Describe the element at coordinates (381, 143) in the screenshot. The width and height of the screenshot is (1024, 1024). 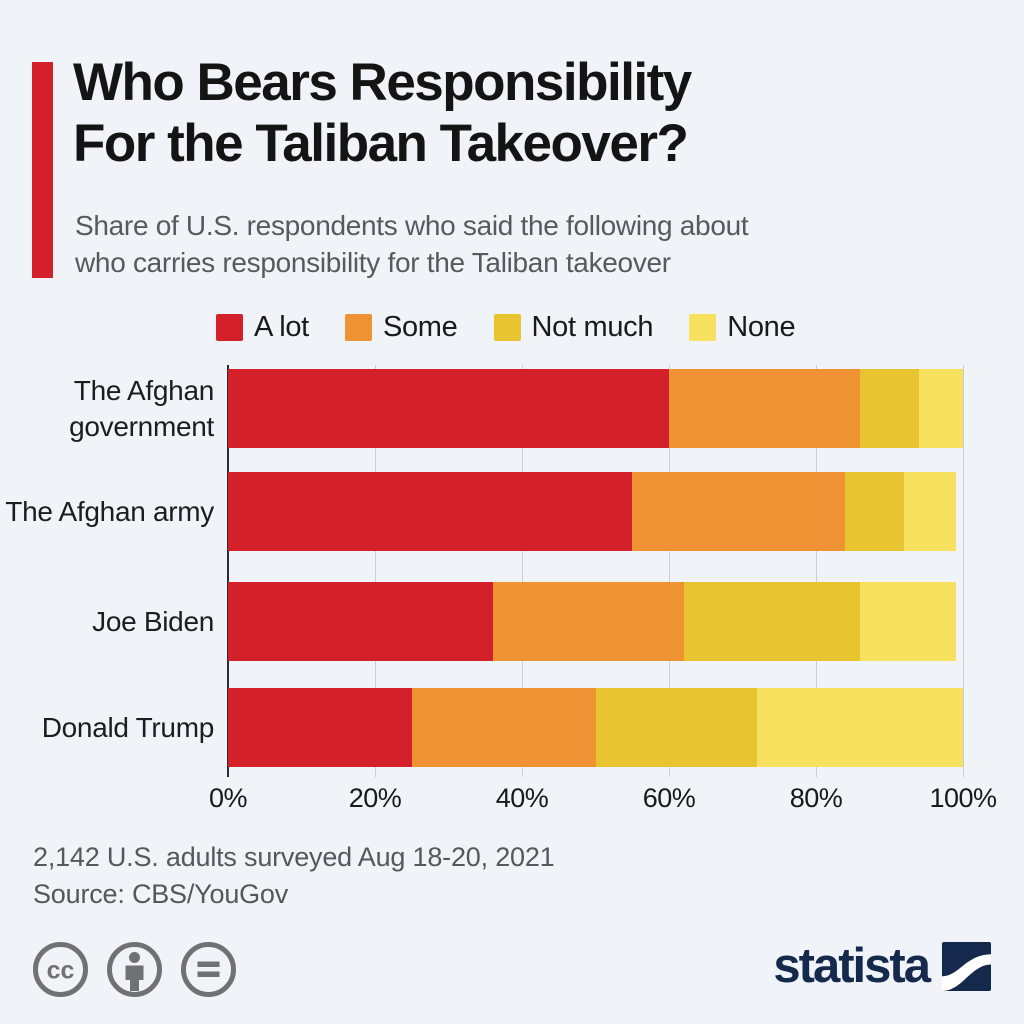
I see `title-line-2: For the Taliban Takeover?` at that location.